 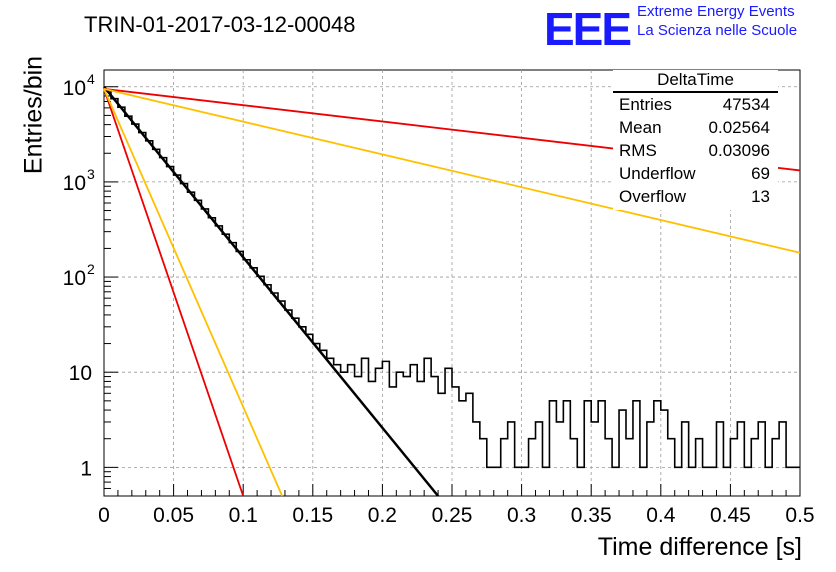 What do you see at coordinates (91, 269) in the screenshot?
I see `y-tick-exponent: 2` at bounding box center [91, 269].